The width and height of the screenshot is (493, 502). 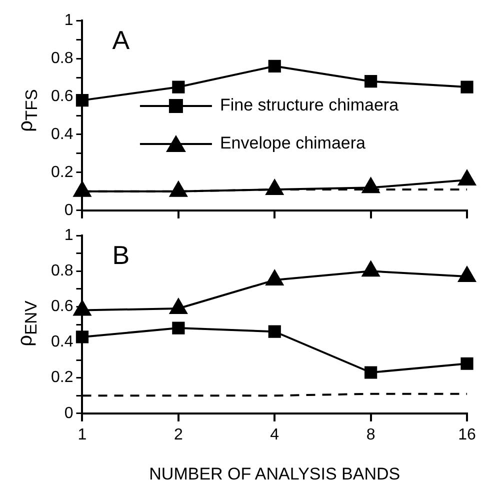 What do you see at coordinates (275, 435) in the screenshot?
I see `x-tick-label: 4` at bounding box center [275, 435].